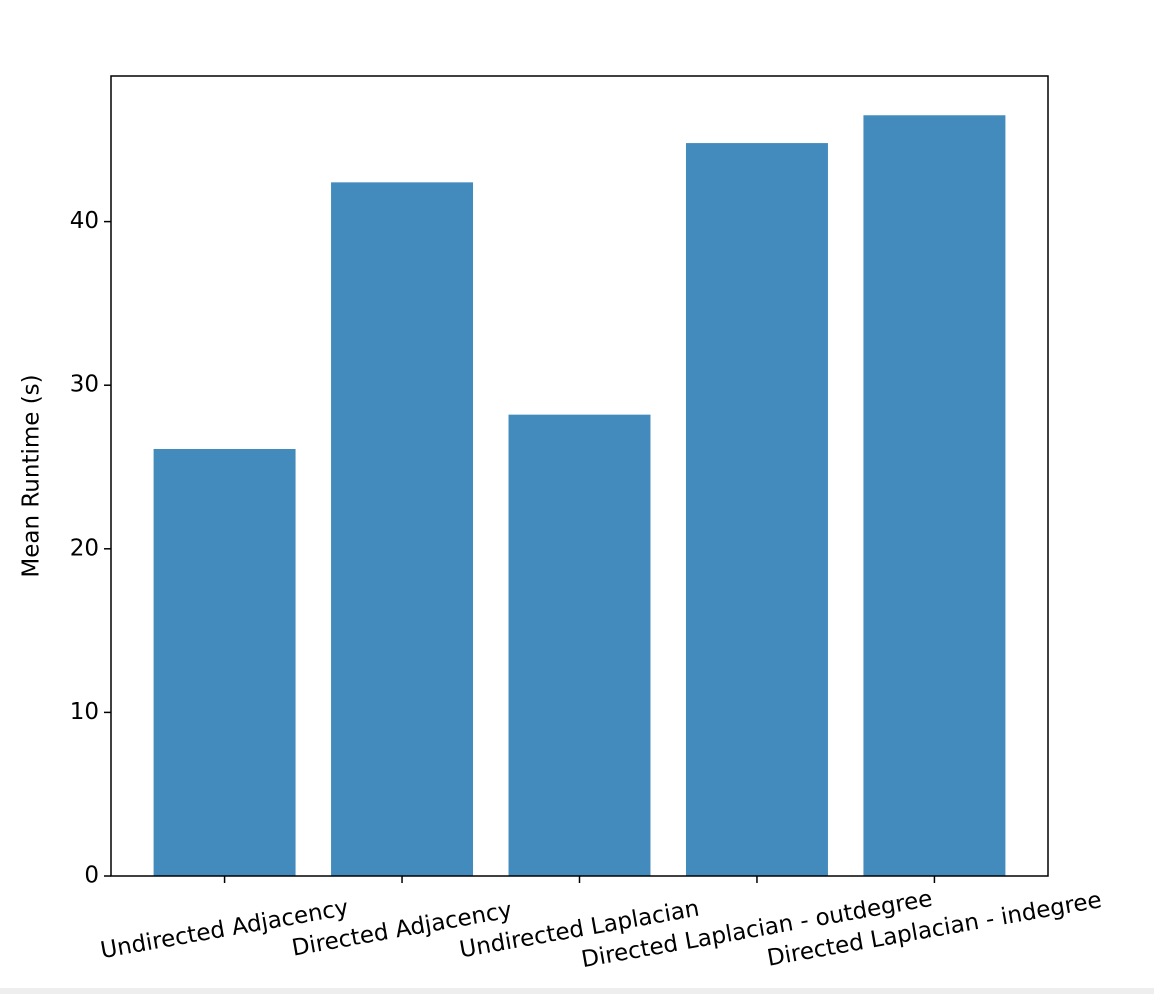 This screenshot has width=1154, height=994. Describe the element at coordinates (577, 991) in the screenshot. I see `bottom-strip` at that location.